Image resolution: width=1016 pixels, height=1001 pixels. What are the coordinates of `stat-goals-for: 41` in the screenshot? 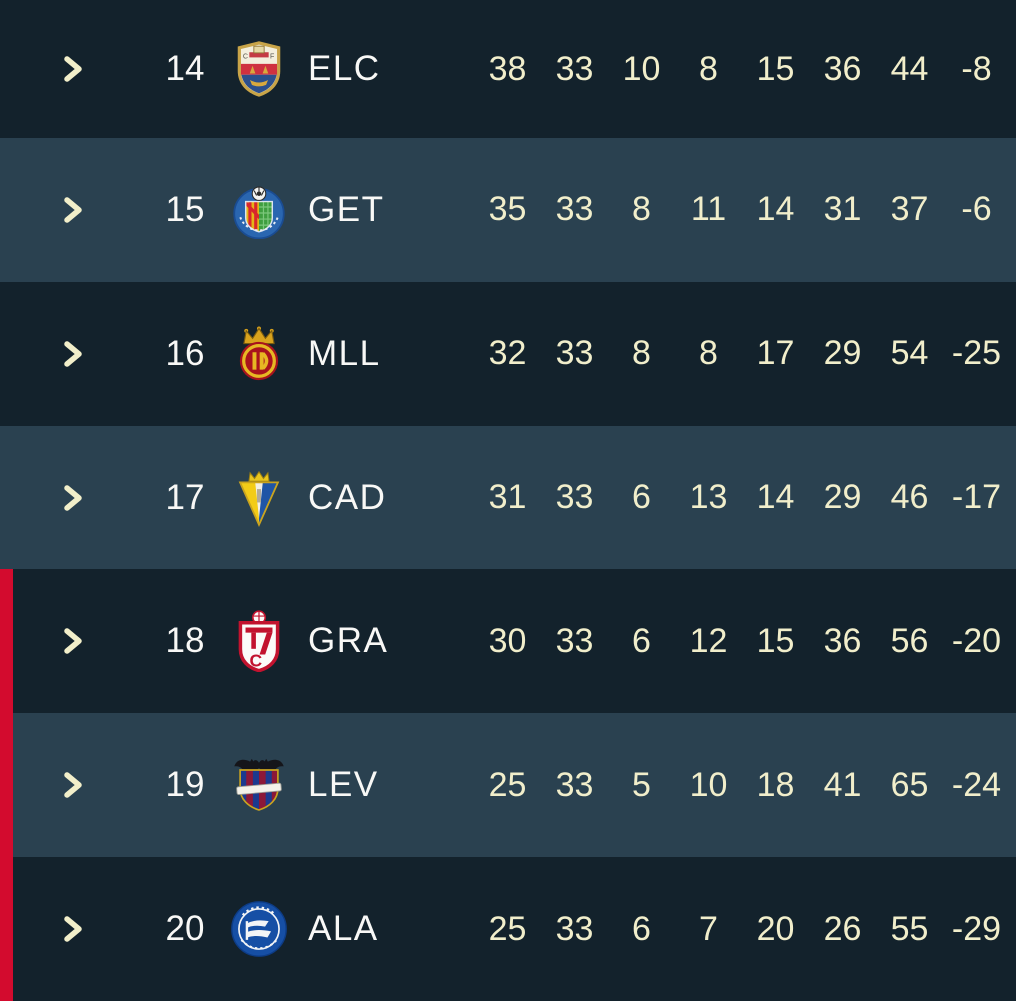 It's located at (842, 784).